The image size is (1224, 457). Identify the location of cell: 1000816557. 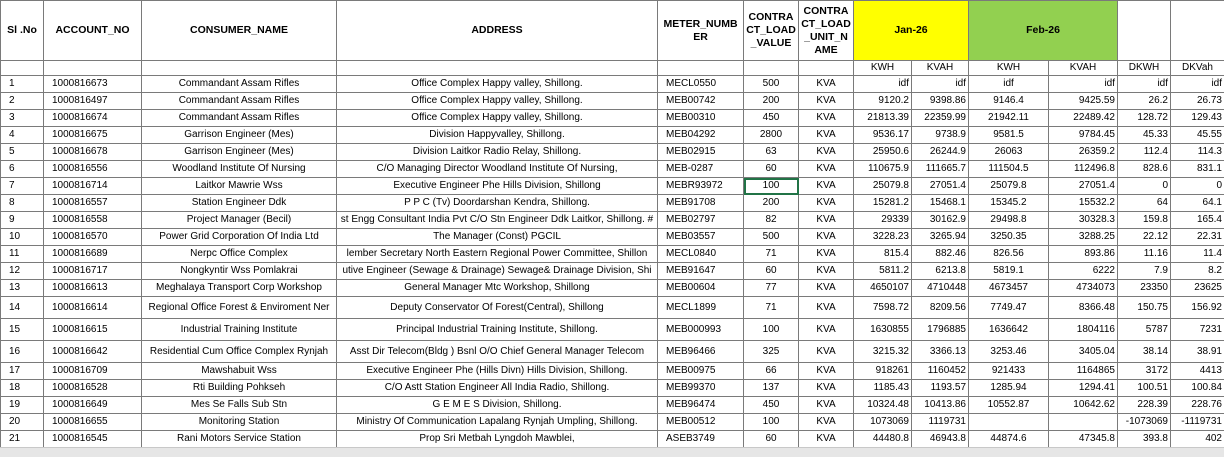
(92, 203).